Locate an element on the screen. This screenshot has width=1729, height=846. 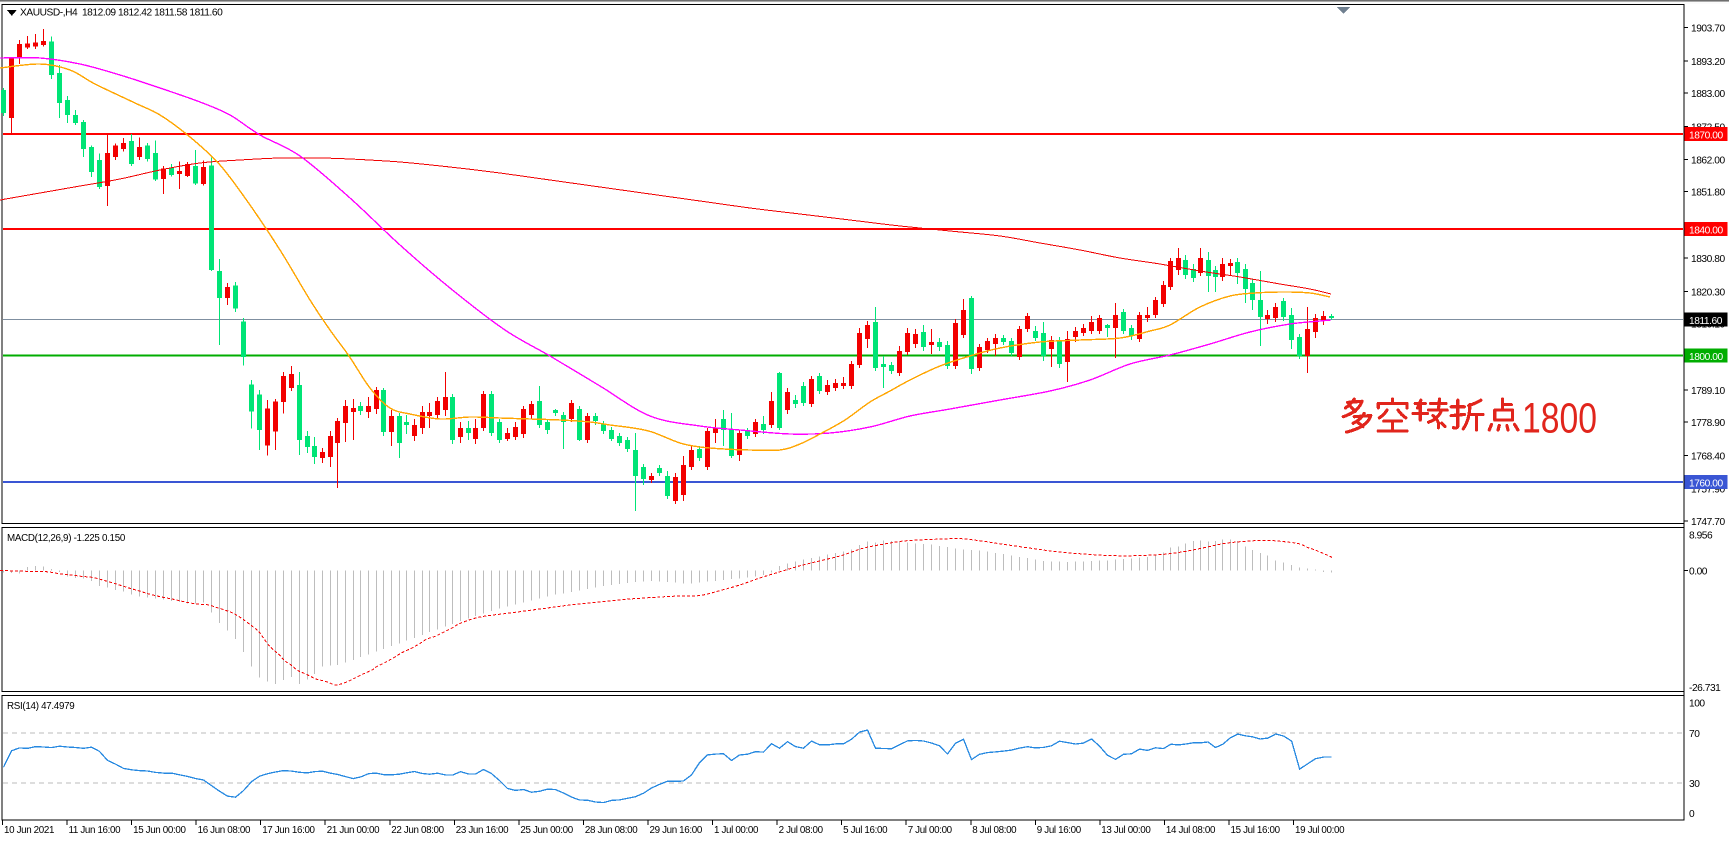
svg-text: 11 Jun 16:00 is located at coordinates (95, 830).